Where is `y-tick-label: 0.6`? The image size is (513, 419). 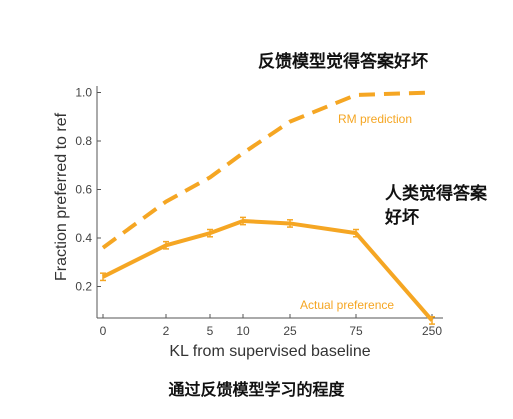
y-tick-label: 0.6 is located at coordinates (83, 190).